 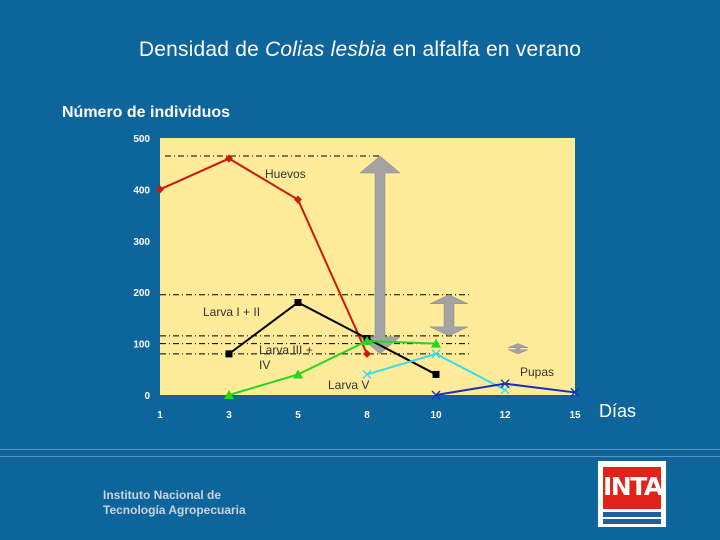 I want to click on series-pupas, so click(x=505, y=389).